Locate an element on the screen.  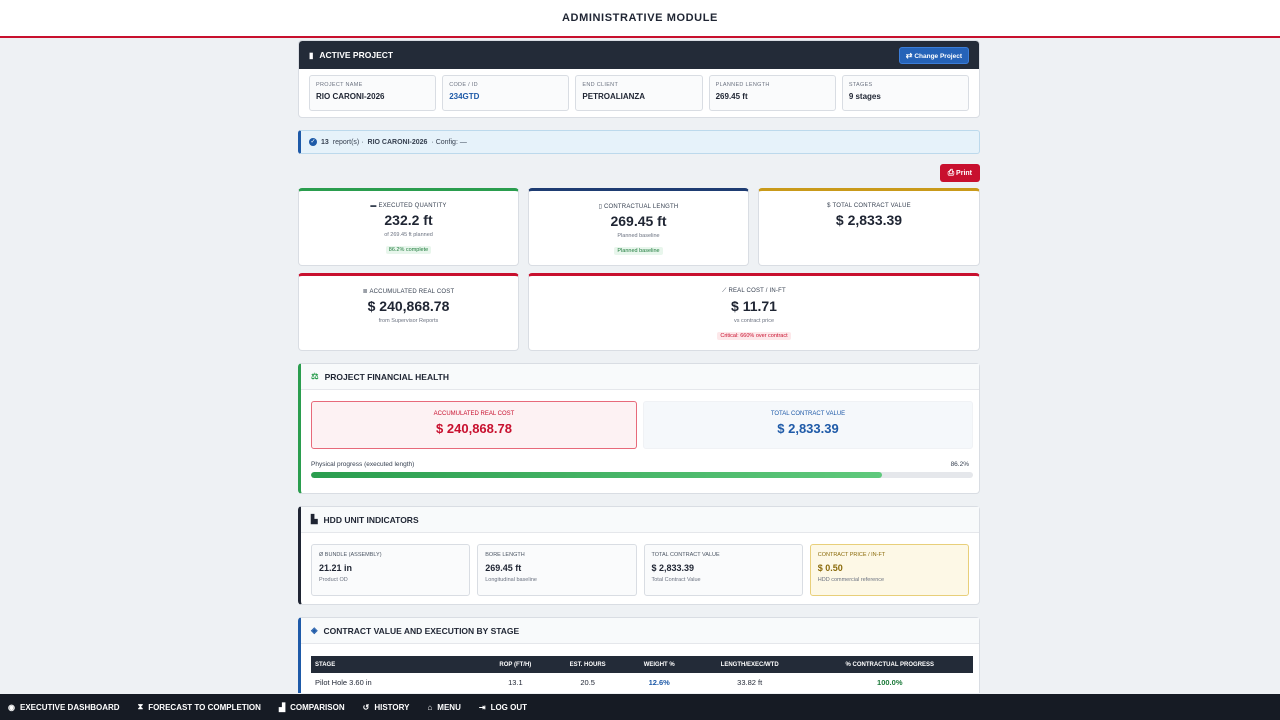
kpi-value: $ 2,833.39 is located at coordinates (869, 220).